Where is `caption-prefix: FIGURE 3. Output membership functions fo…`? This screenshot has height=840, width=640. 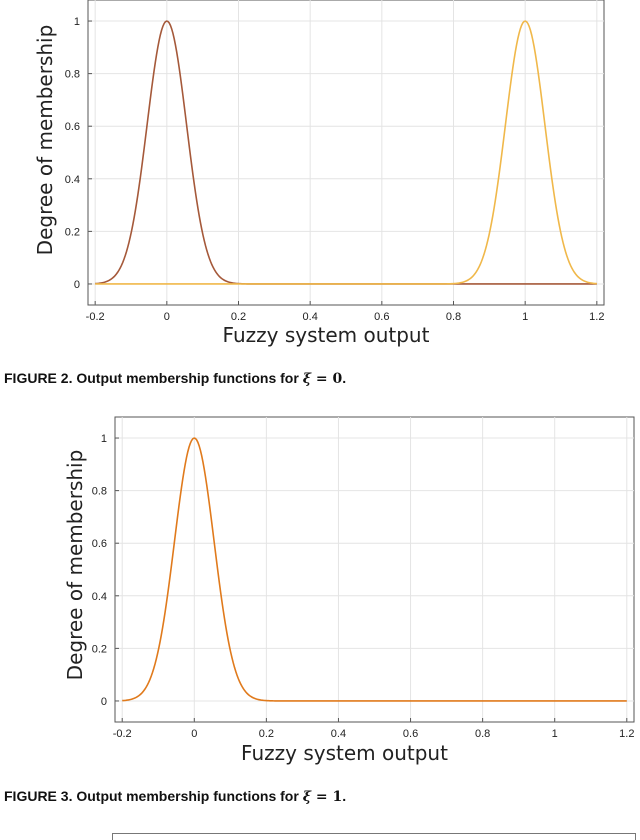 caption-prefix: FIGURE 3. Output membership functions fo… is located at coordinates (153, 796).